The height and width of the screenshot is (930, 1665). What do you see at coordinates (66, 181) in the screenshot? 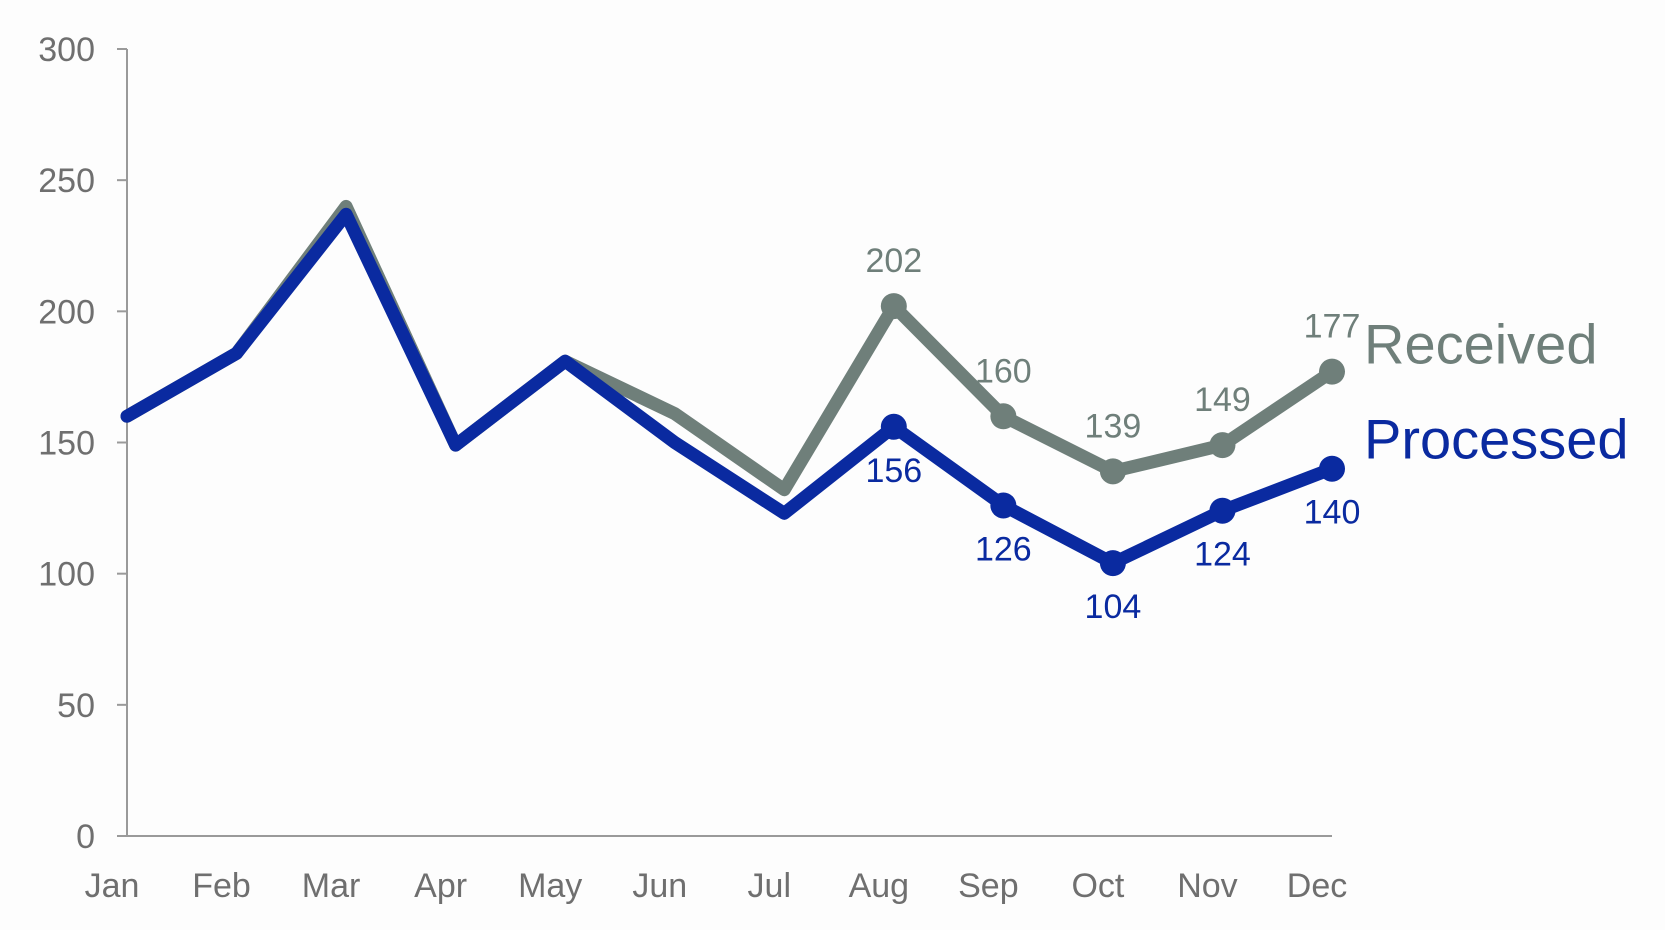
I see `y-tick-label: 250` at bounding box center [66, 181].